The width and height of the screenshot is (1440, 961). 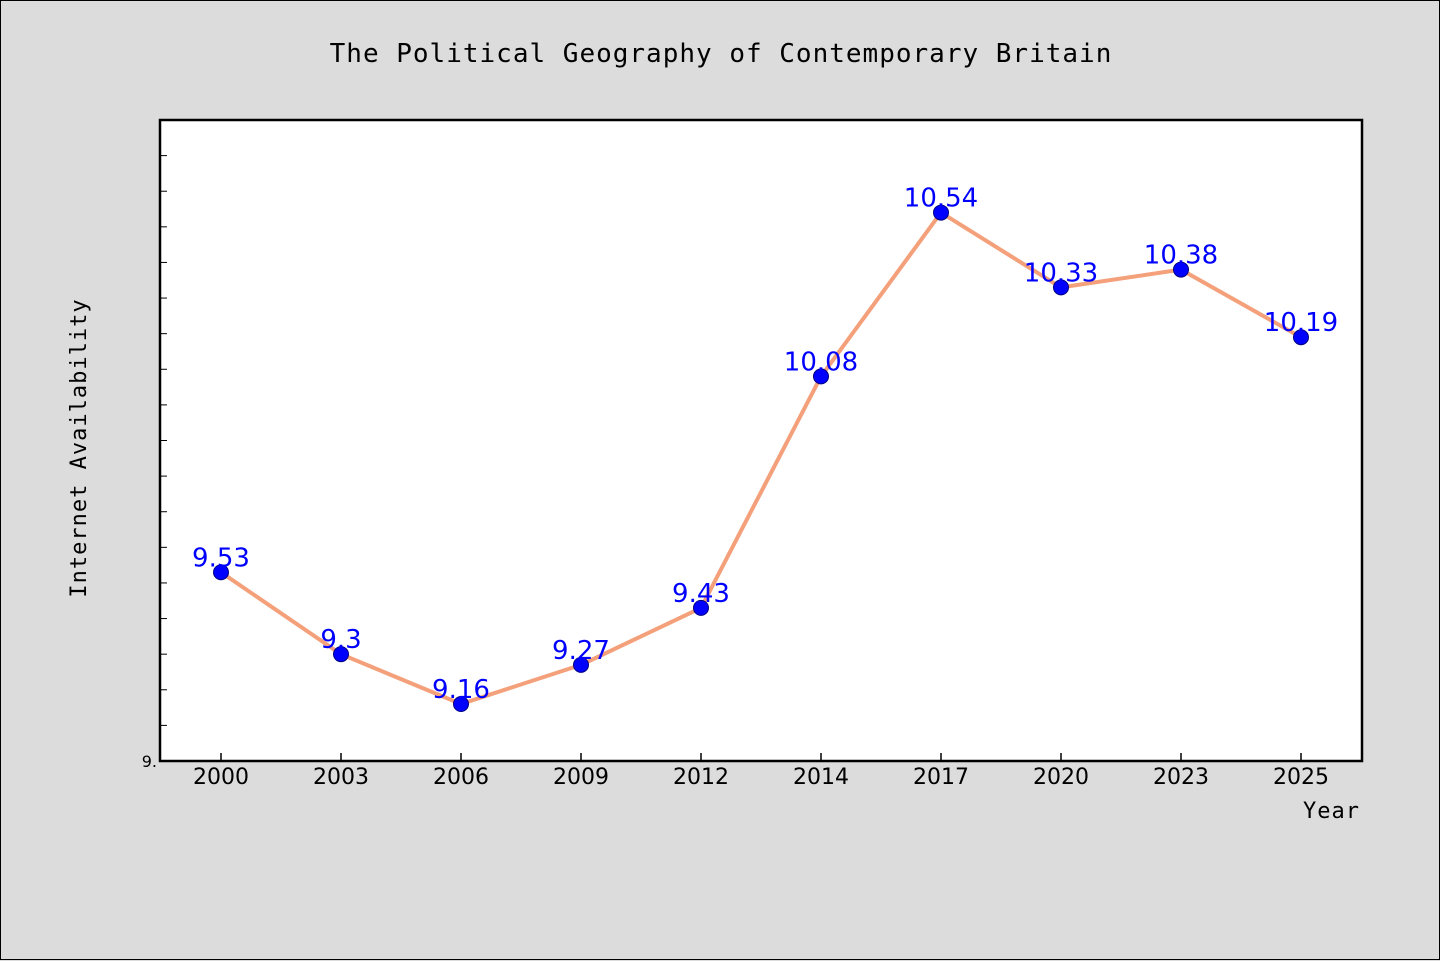 I want to click on x-tick-label: 2003, so click(x=341, y=777).